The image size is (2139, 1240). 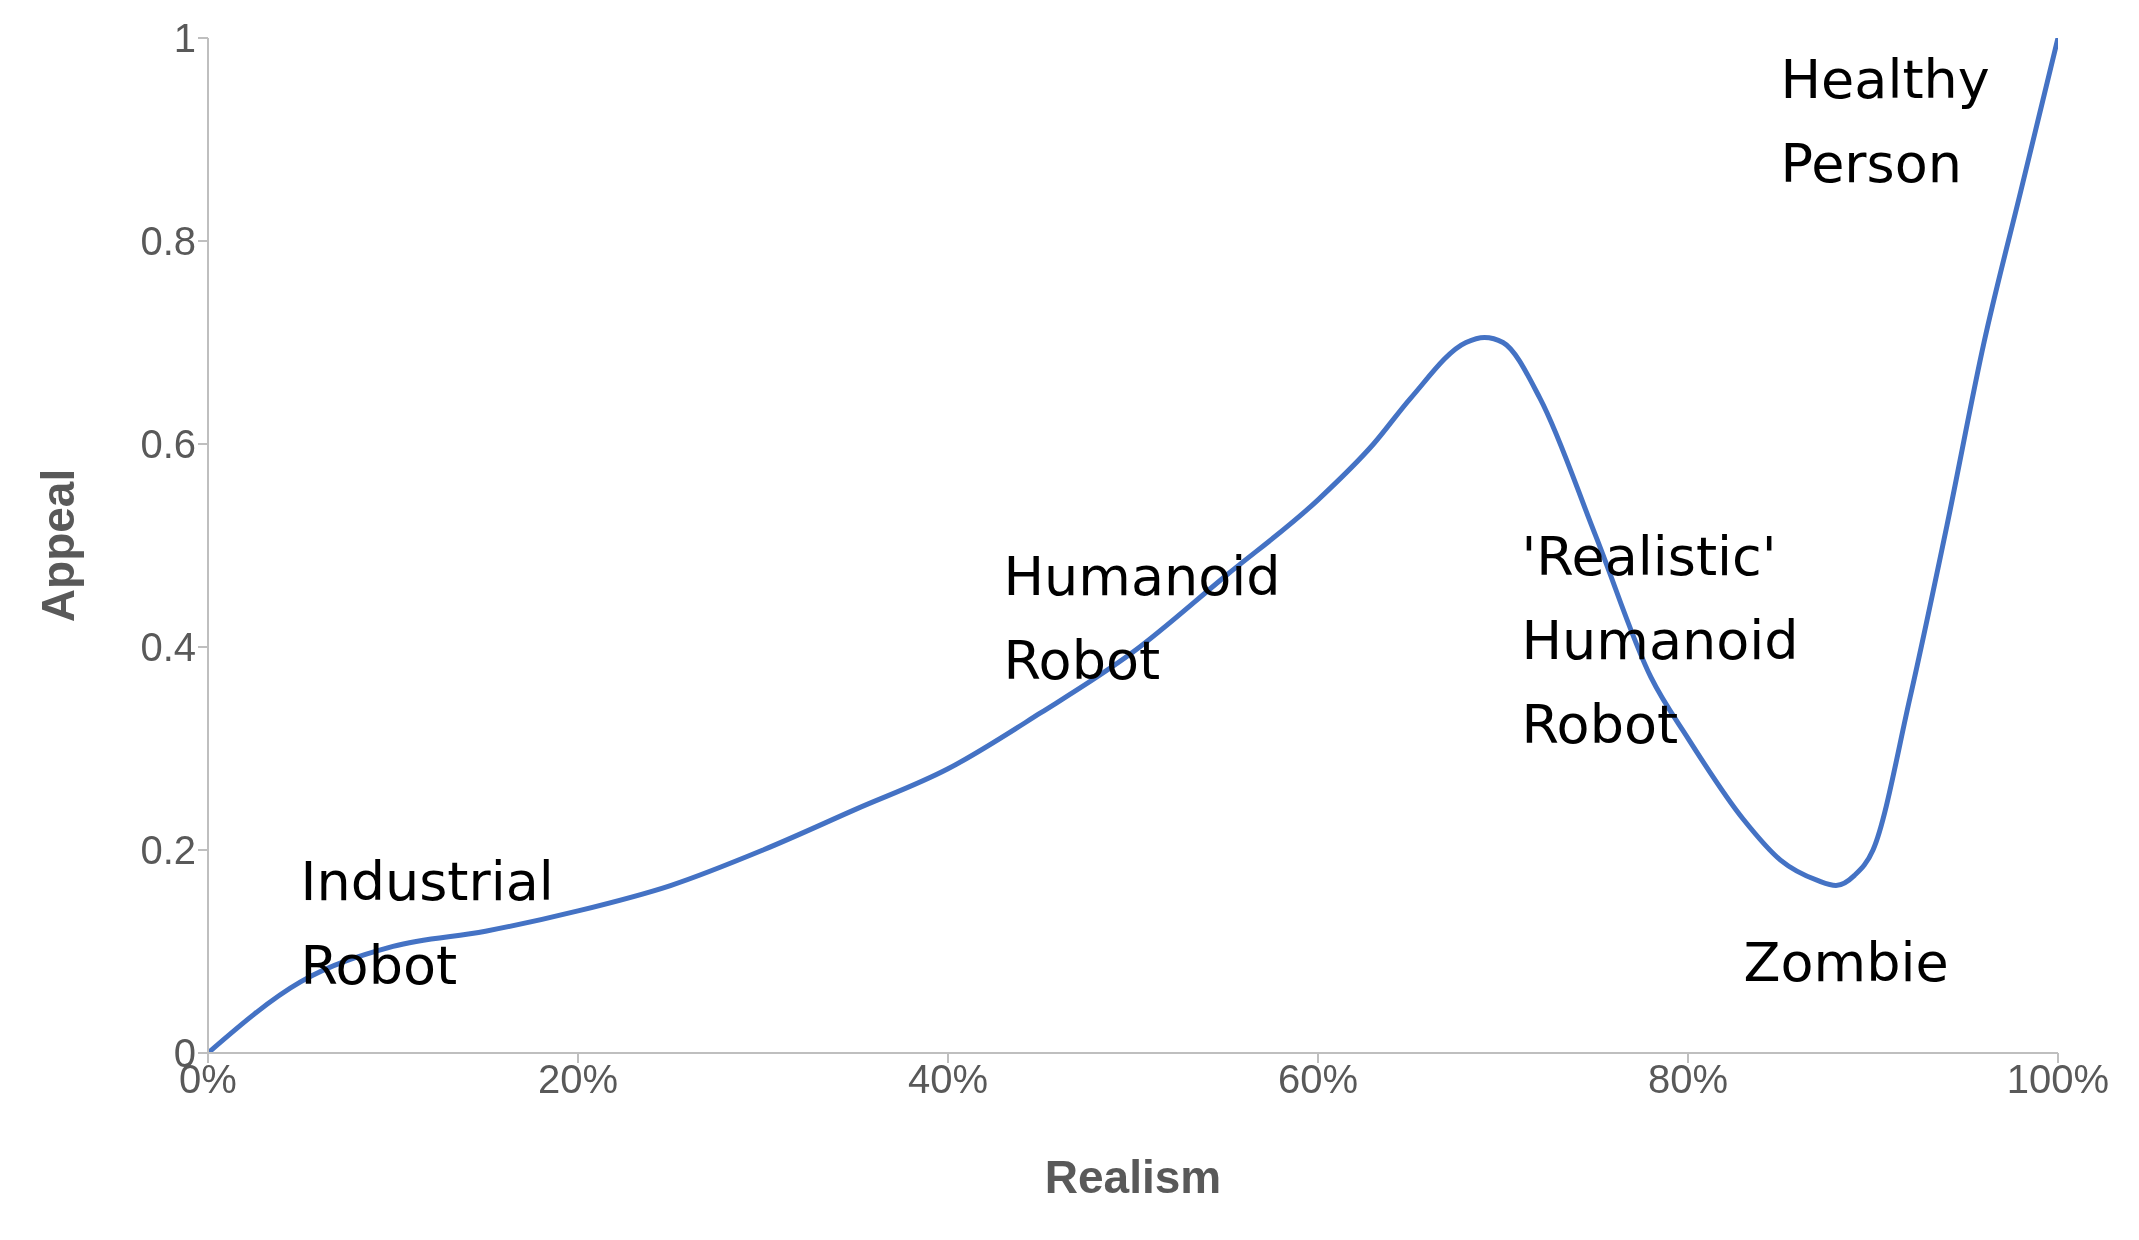 What do you see at coordinates (168, 241) in the screenshot?
I see `y-tick-label: 0.8` at bounding box center [168, 241].